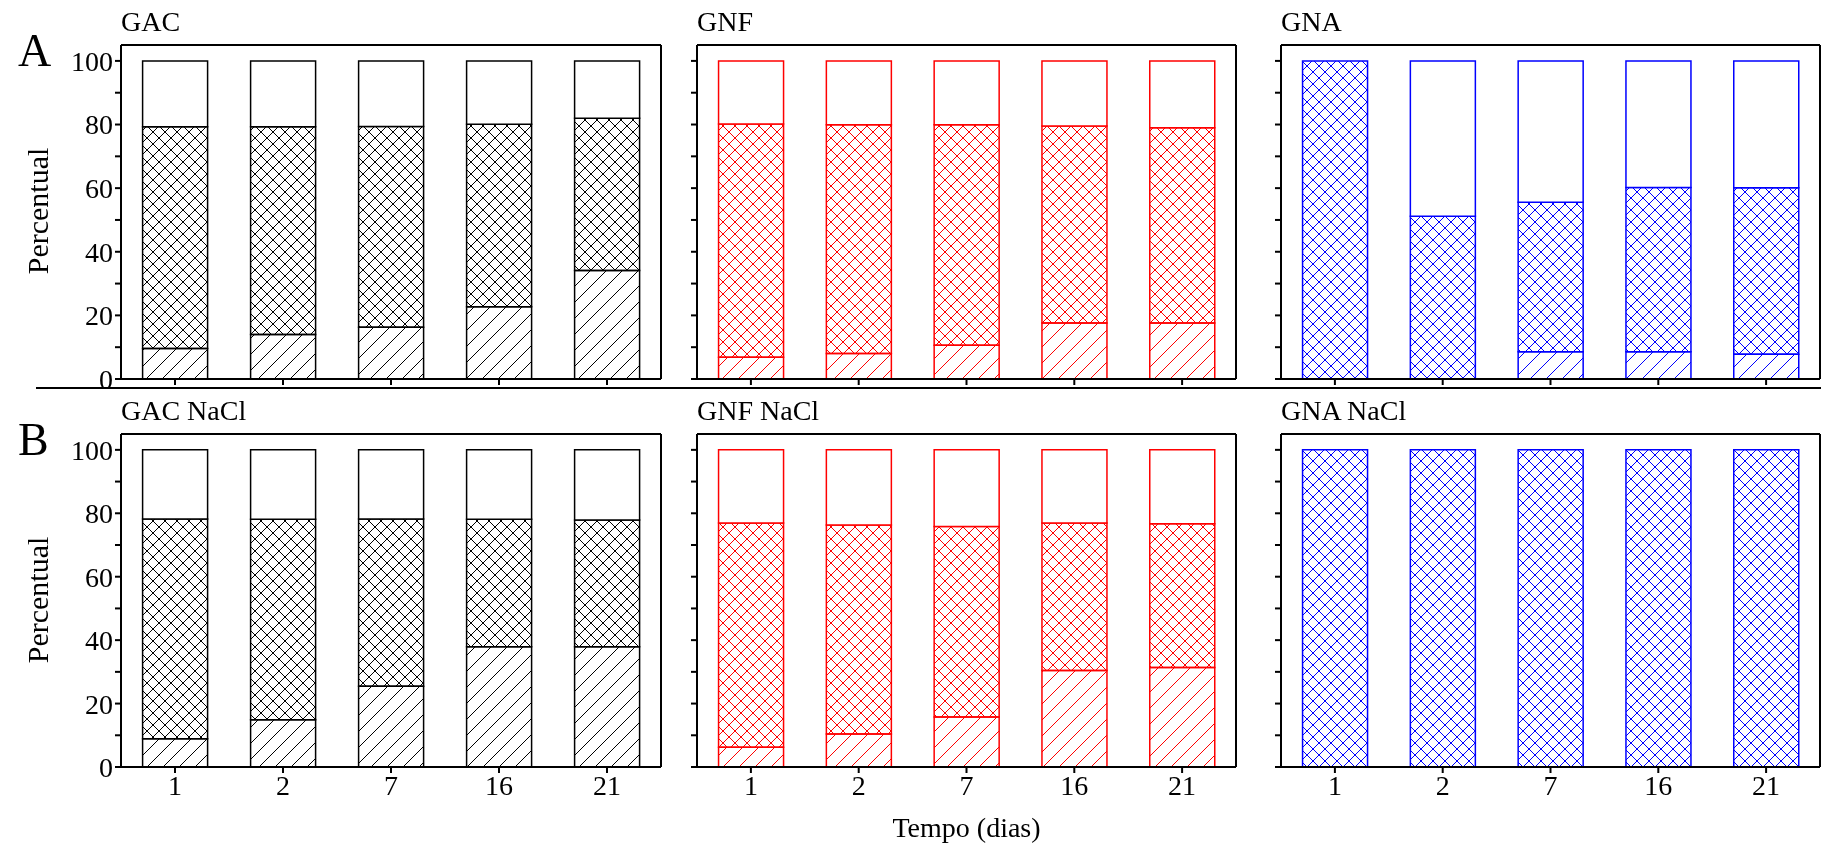  What do you see at coordinates (33, 439) in the screenshot?
I see `text: B` at bounding box center [33, 439].